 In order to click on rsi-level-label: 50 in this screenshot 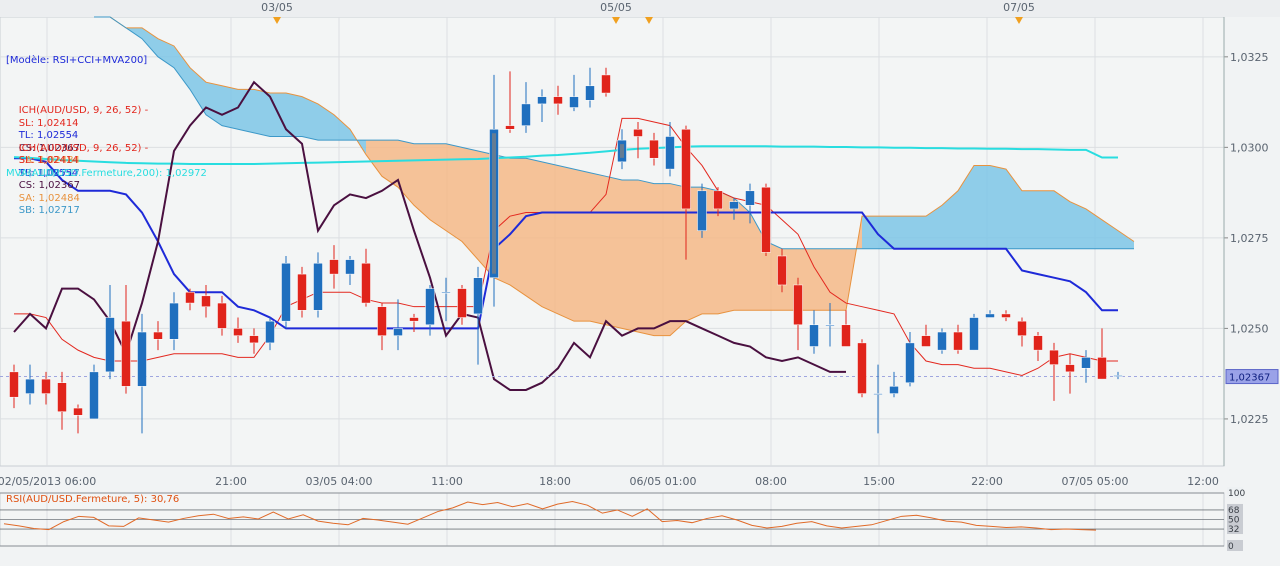, I will do `click(1234, 521)`.